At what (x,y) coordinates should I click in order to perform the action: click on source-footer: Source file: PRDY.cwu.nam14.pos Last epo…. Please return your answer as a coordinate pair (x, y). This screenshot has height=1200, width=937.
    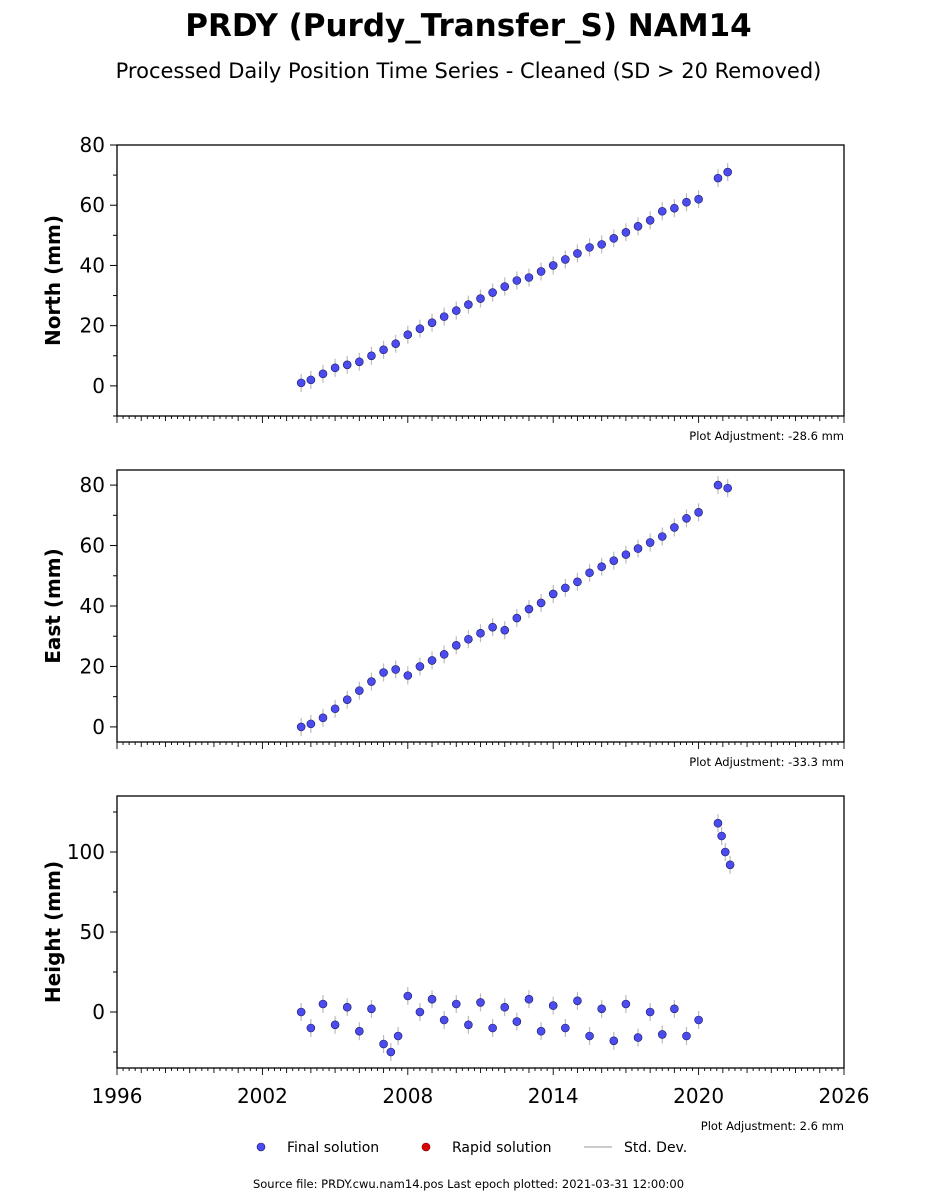
    Looking at the image, I should click on (468, 1184).